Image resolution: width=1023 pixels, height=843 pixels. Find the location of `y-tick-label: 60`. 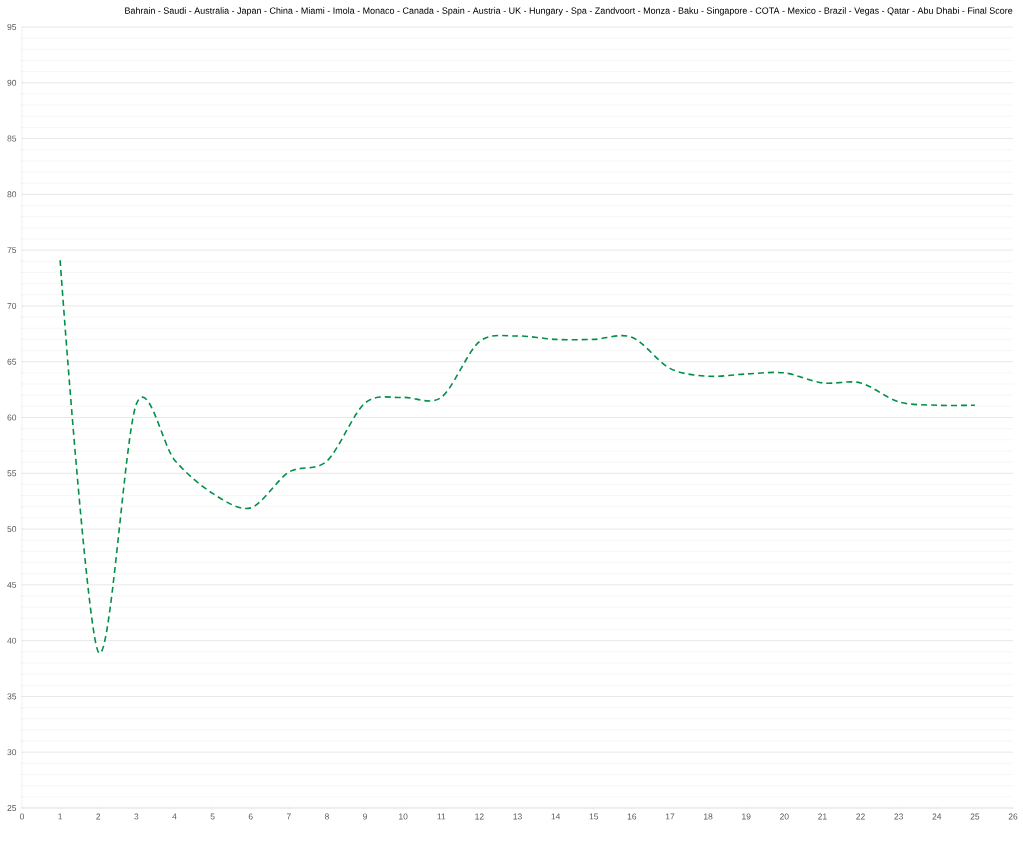

y-tick-label: 60 is located at coordinates (12, 417).